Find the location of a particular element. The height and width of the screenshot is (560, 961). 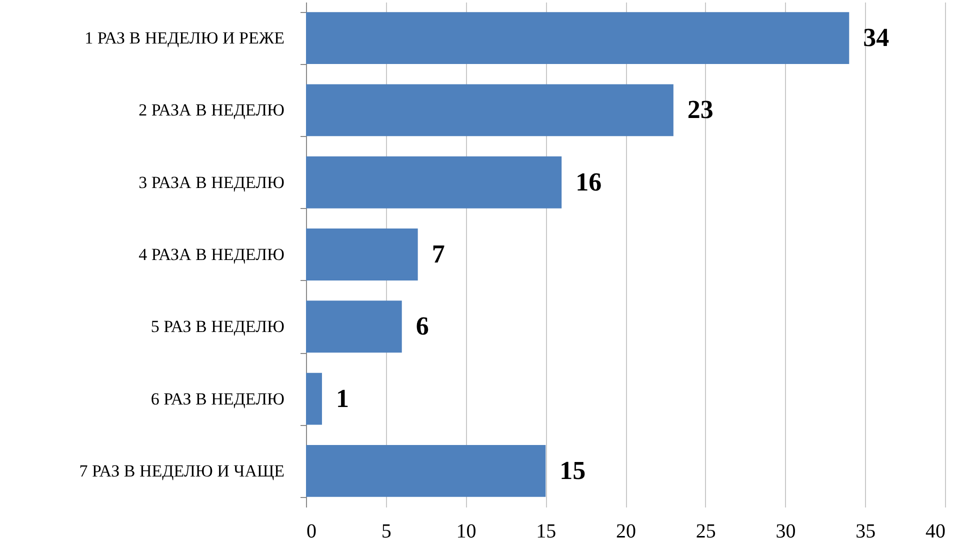

data-label: 34 is located at coordinates (876, 37).